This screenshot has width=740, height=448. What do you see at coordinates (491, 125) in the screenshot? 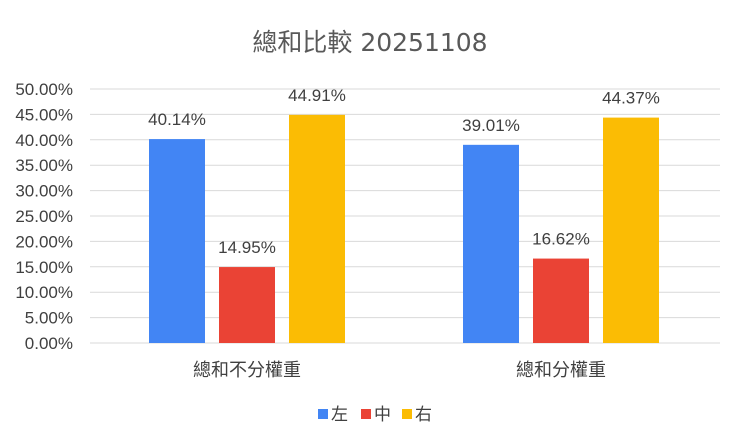
I see `data-label: 39.01%` at bounding box center [491, 125].